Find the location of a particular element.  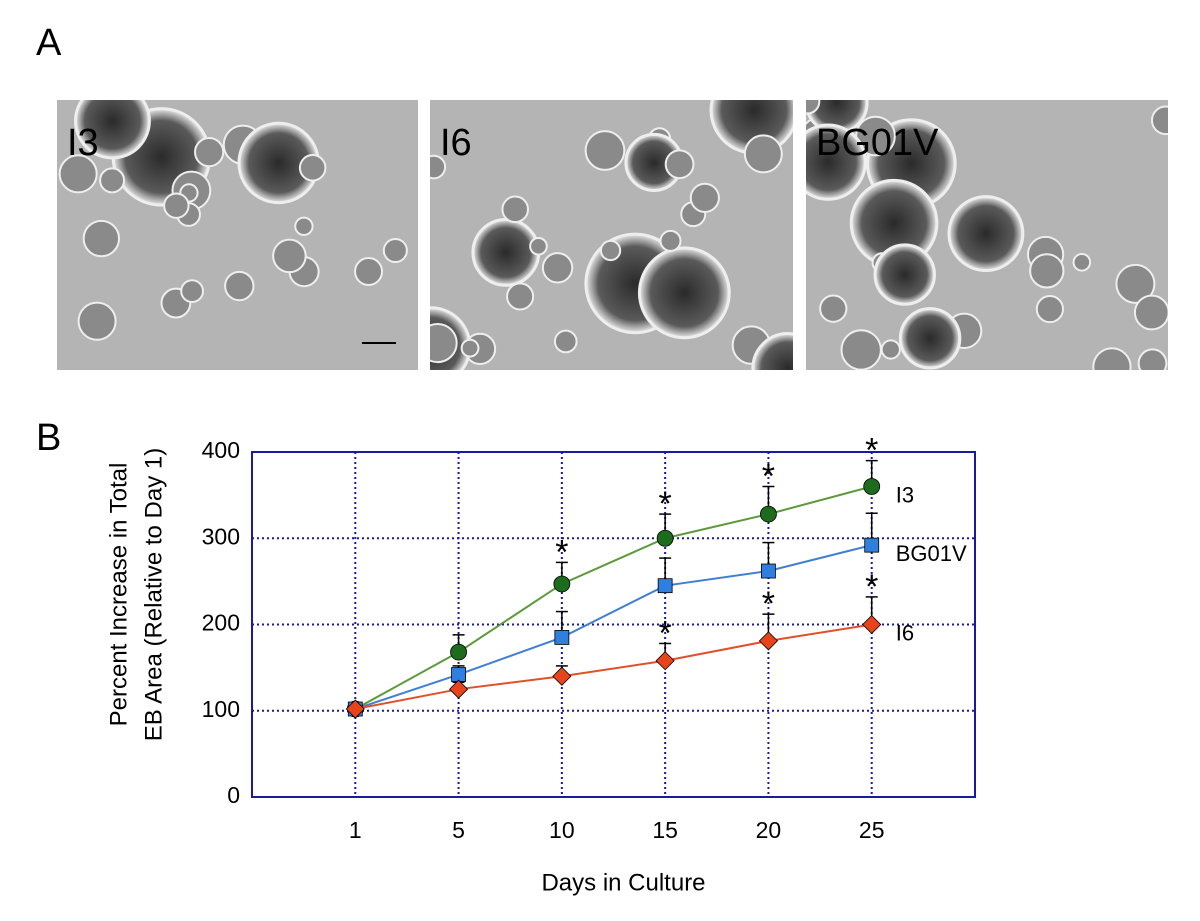

micrograph: I6 is located at coordinates (611, 235).